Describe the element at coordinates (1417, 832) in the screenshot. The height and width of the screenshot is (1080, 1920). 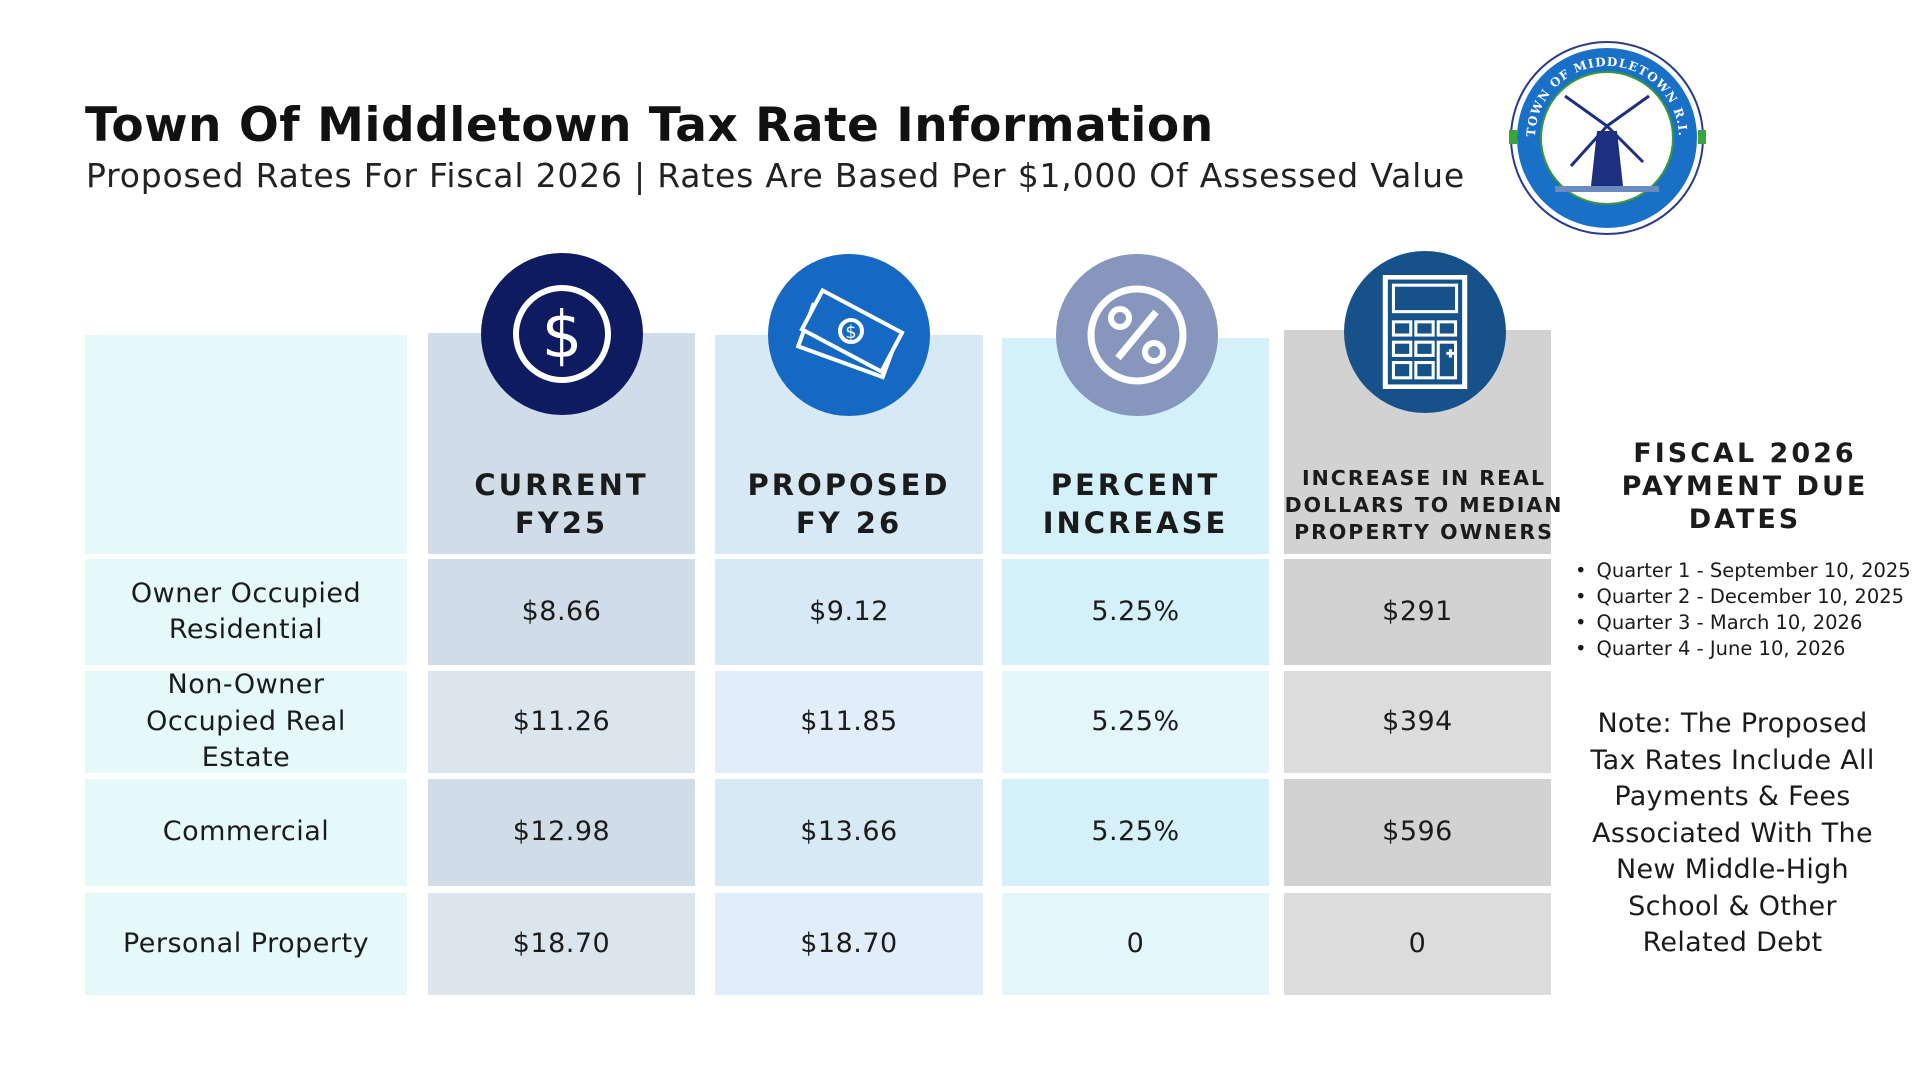
I see `dollar-increase-cell: $596` at that location.